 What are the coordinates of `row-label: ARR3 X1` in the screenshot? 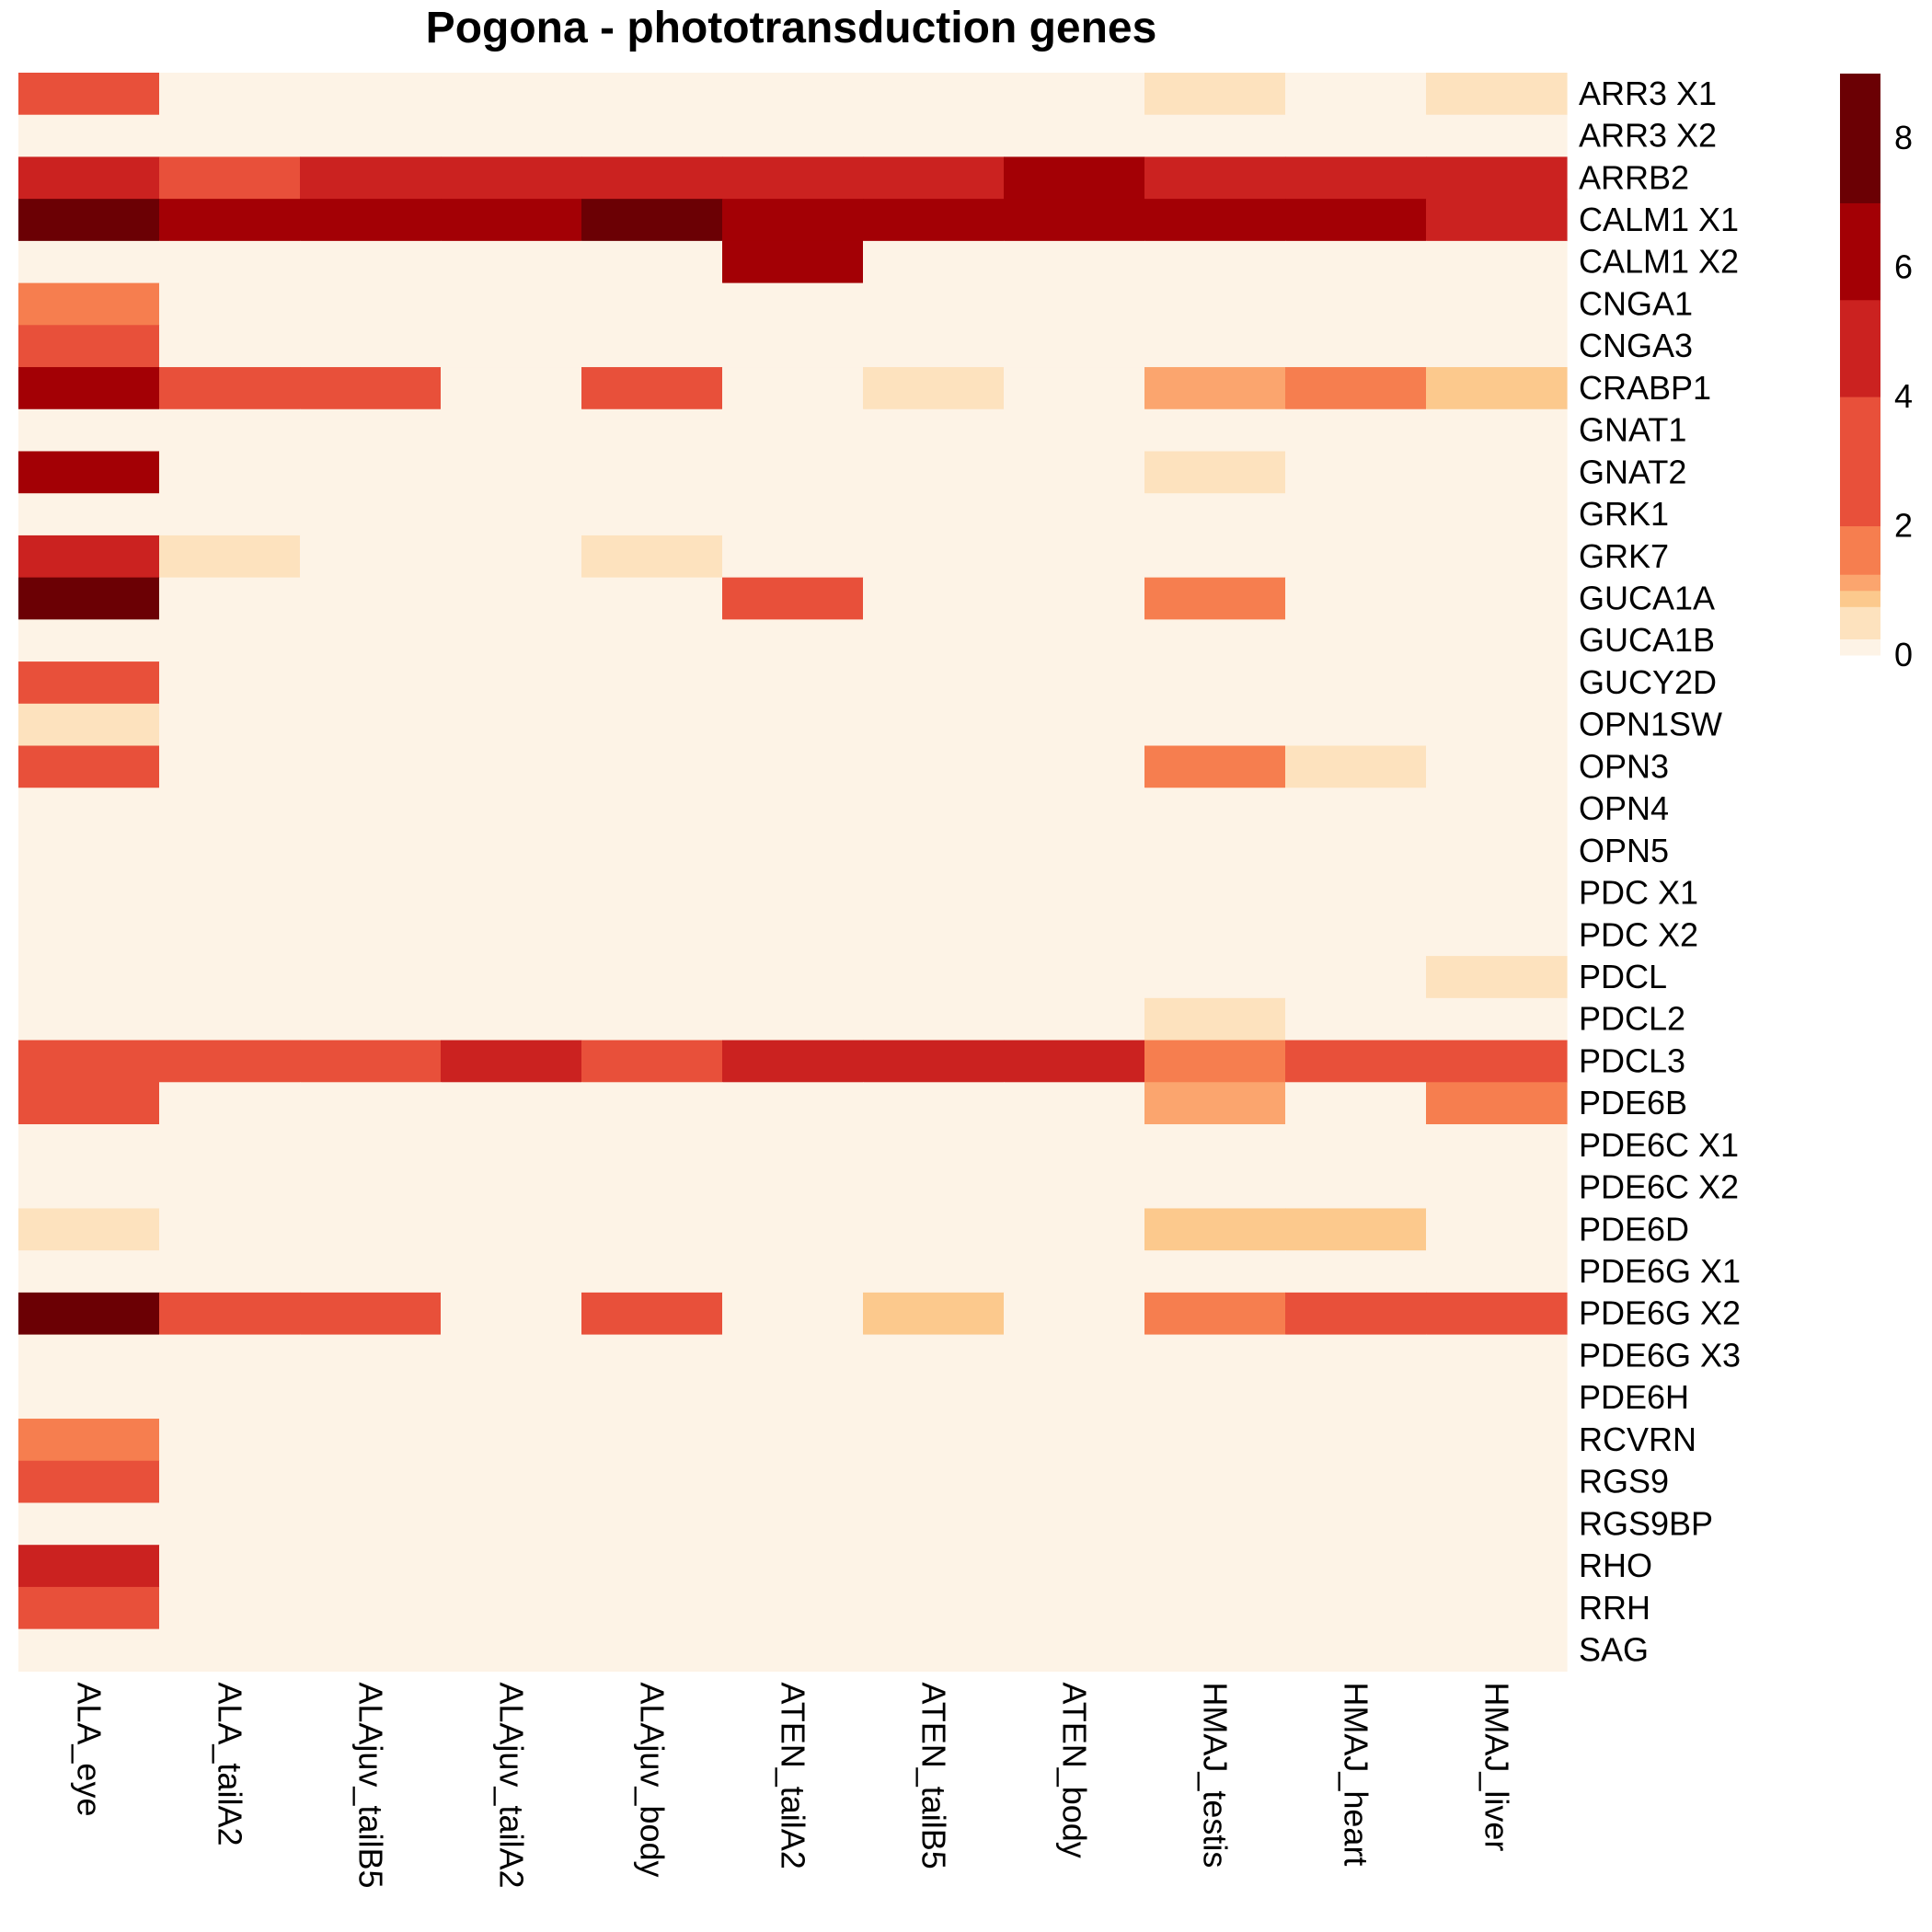 It's located at (1648, 93).